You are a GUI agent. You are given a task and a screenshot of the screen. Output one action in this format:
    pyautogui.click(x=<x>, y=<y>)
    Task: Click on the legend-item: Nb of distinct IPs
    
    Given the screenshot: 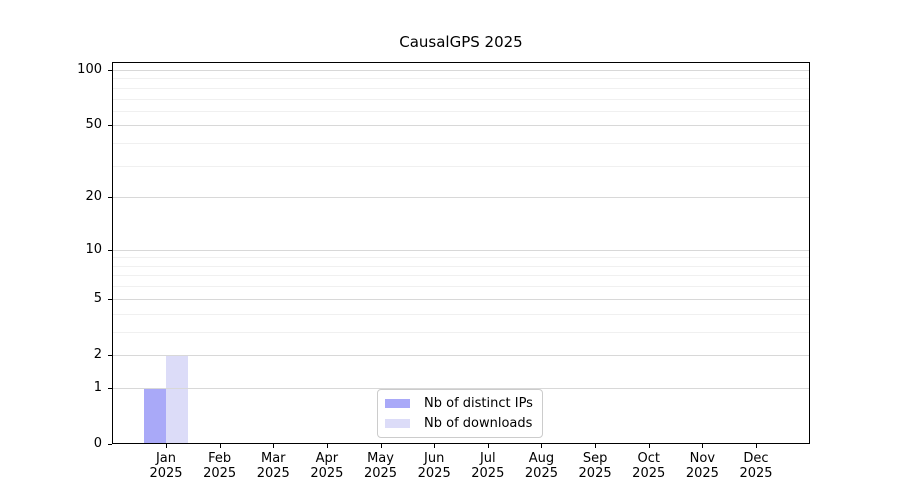 What is the action you would take?
    pyautogui.click(x=459, y=403)
    